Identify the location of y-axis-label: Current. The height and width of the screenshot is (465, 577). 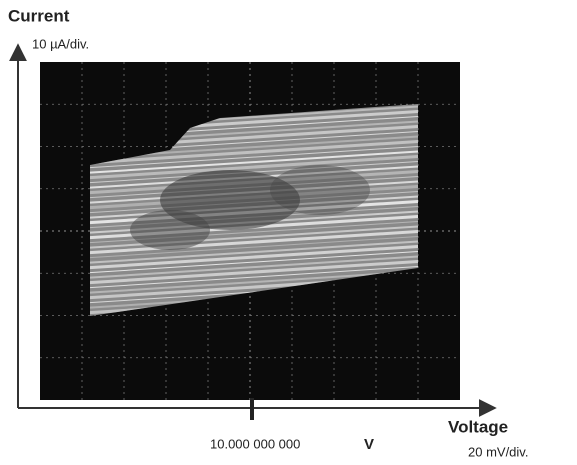
(39, 15).